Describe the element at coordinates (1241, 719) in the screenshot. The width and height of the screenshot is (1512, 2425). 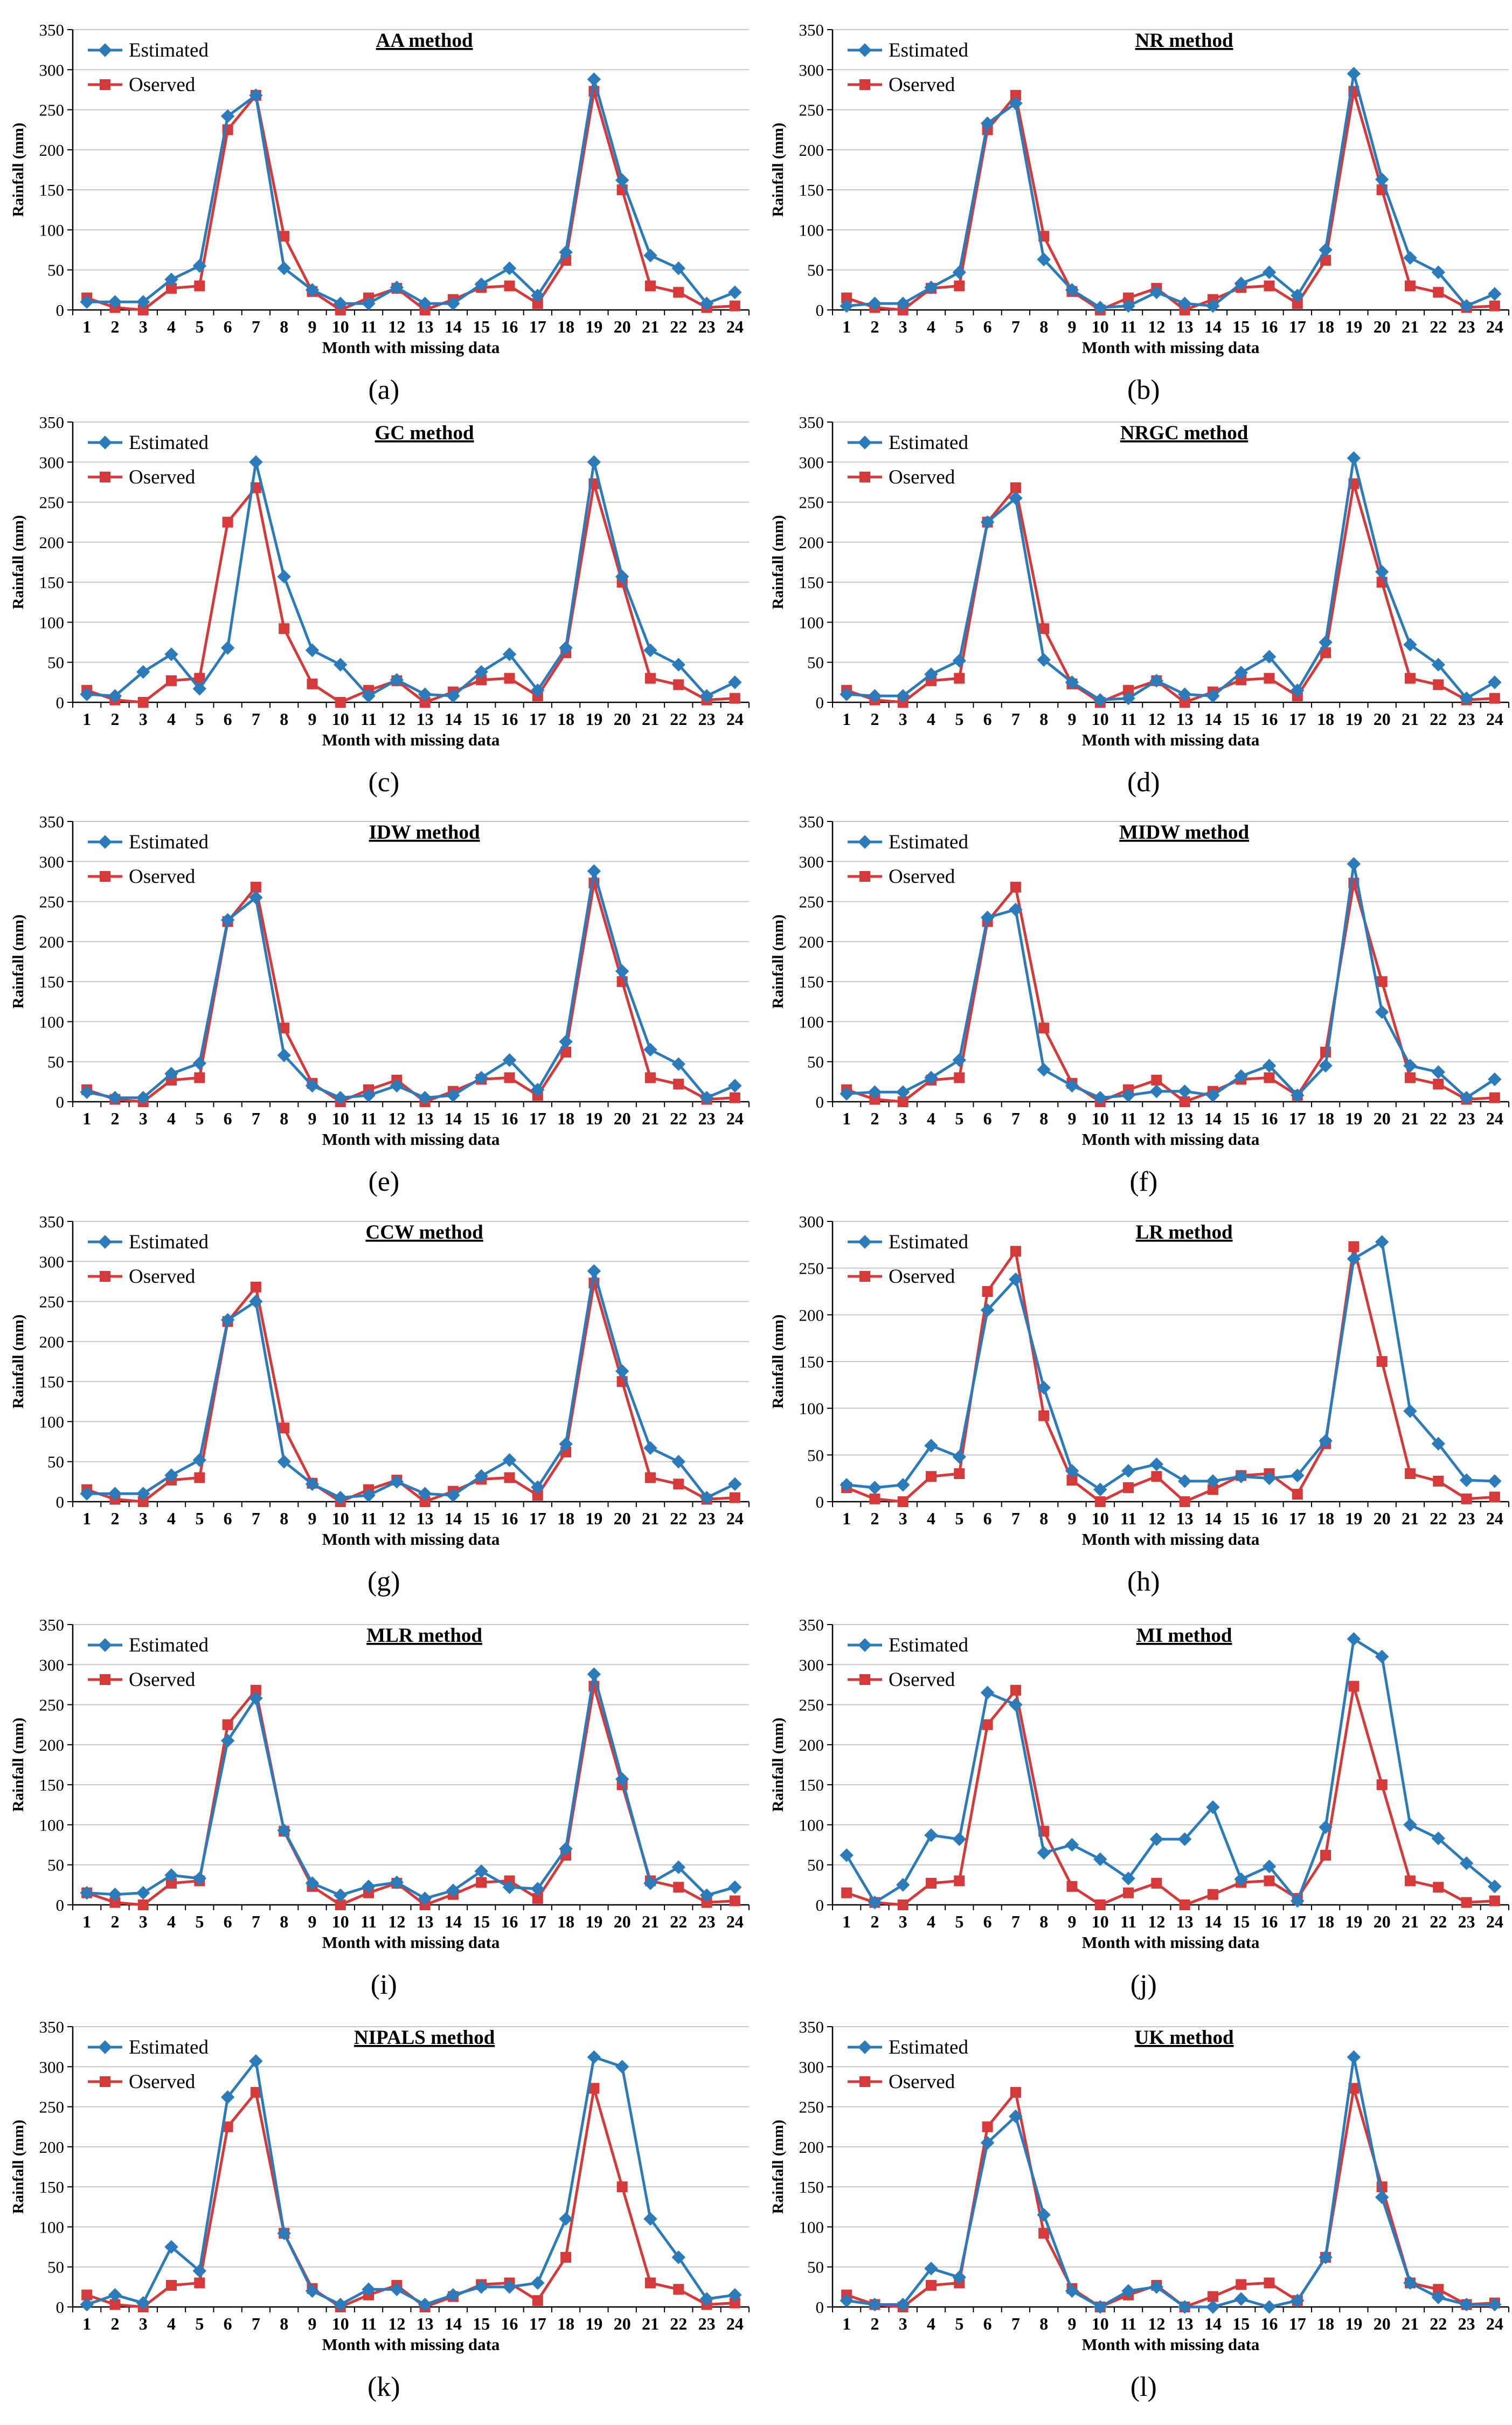
I see `x-tick-label: 15` at that location.